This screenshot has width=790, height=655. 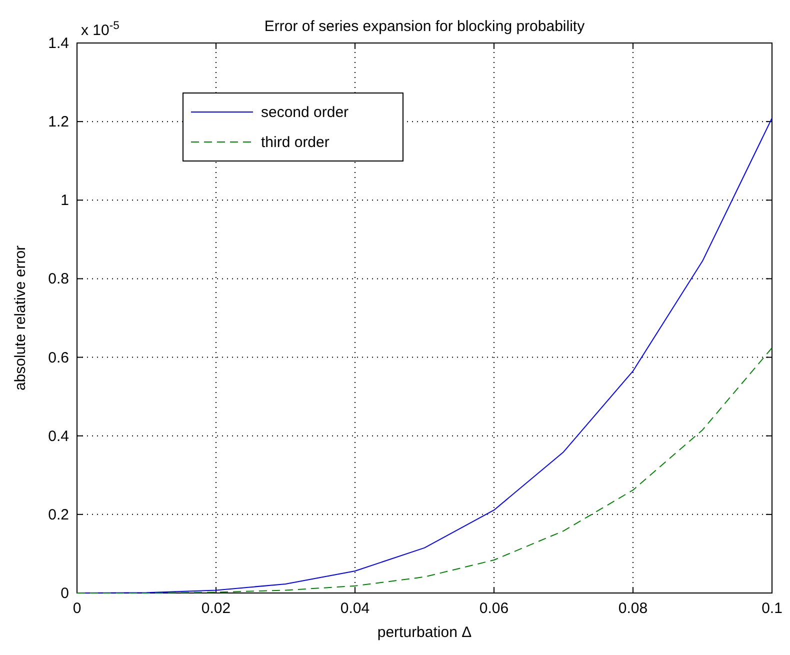 I want to click on x-tick-label: 0.08, so click(x=633, y=608).